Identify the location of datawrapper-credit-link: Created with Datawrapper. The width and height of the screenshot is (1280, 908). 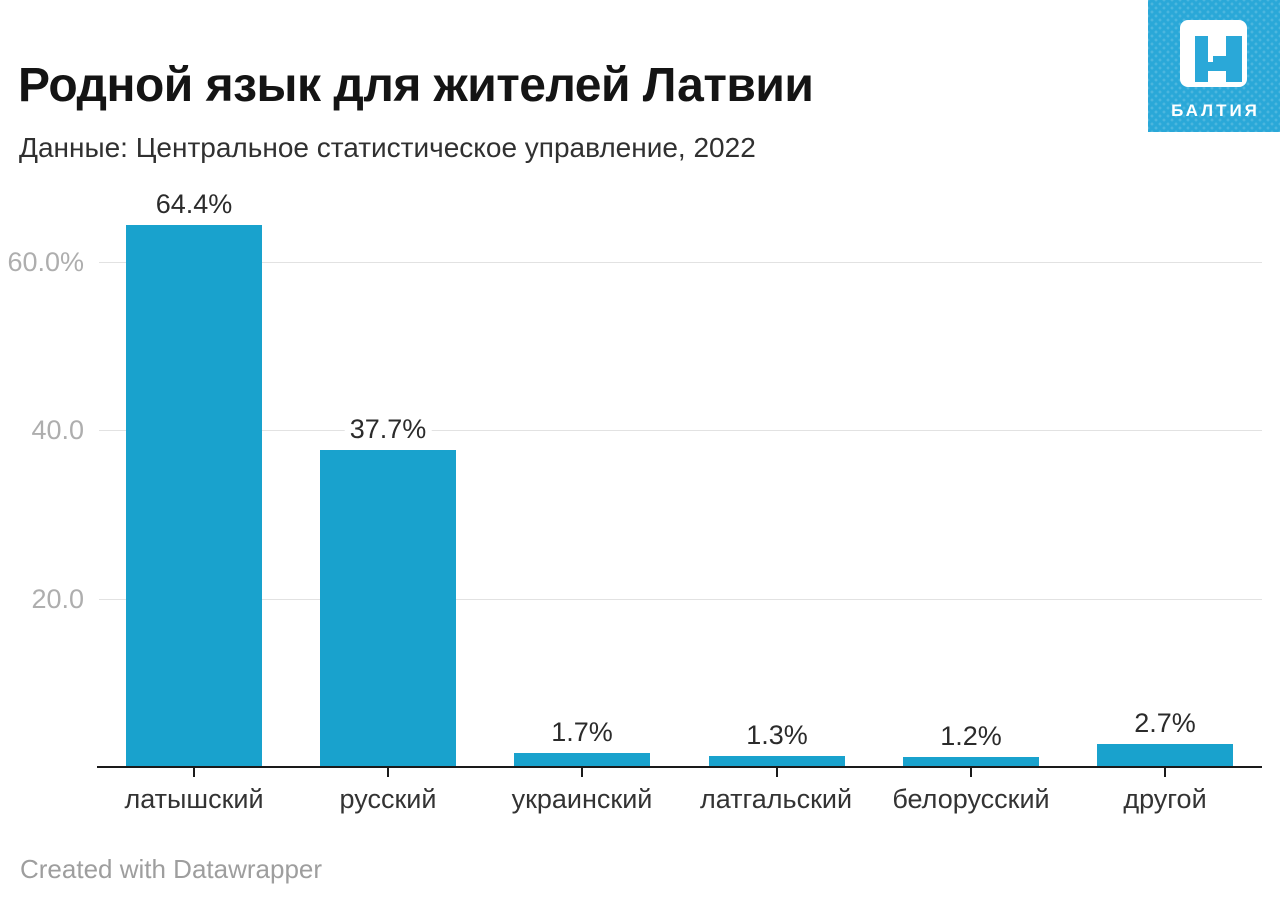
(171, 869).